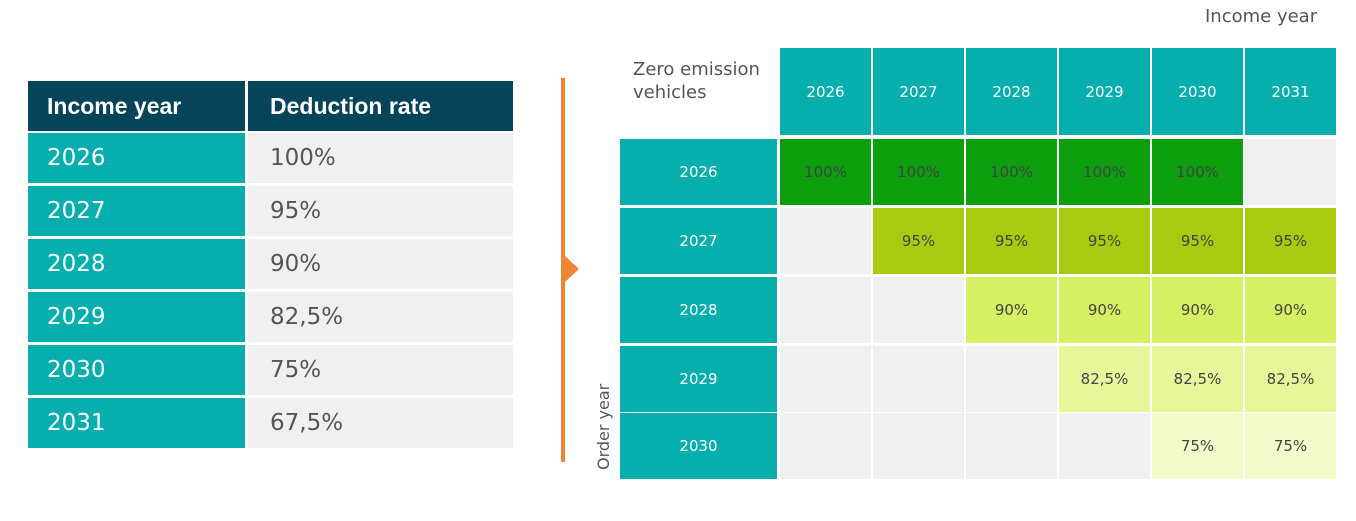 The width and height of the screenshot is (1356, 521). I want to click on year-cell: 2026, so click(138, 159).